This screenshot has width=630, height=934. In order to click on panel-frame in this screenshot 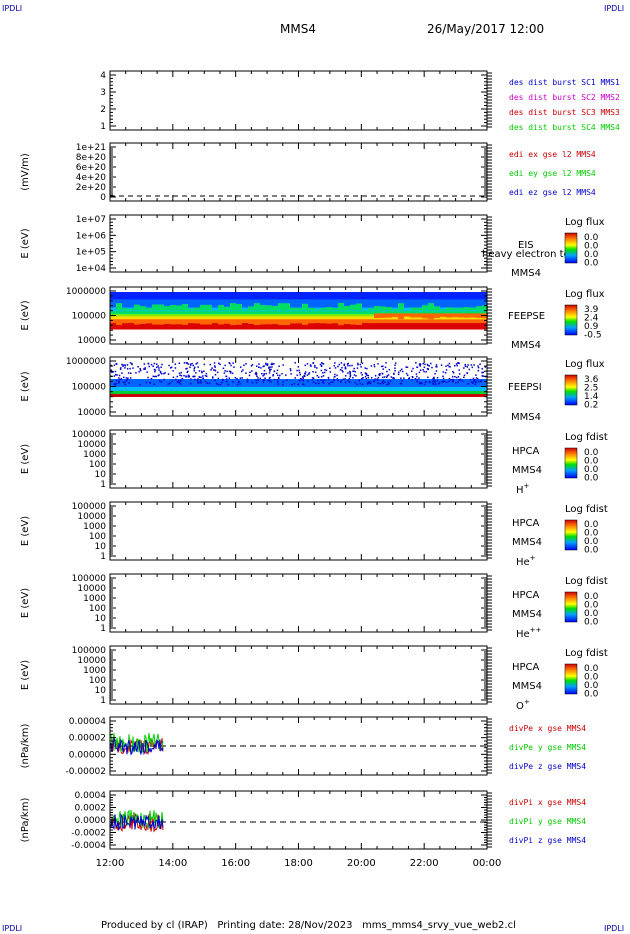, I will do `click(298, 603)`.